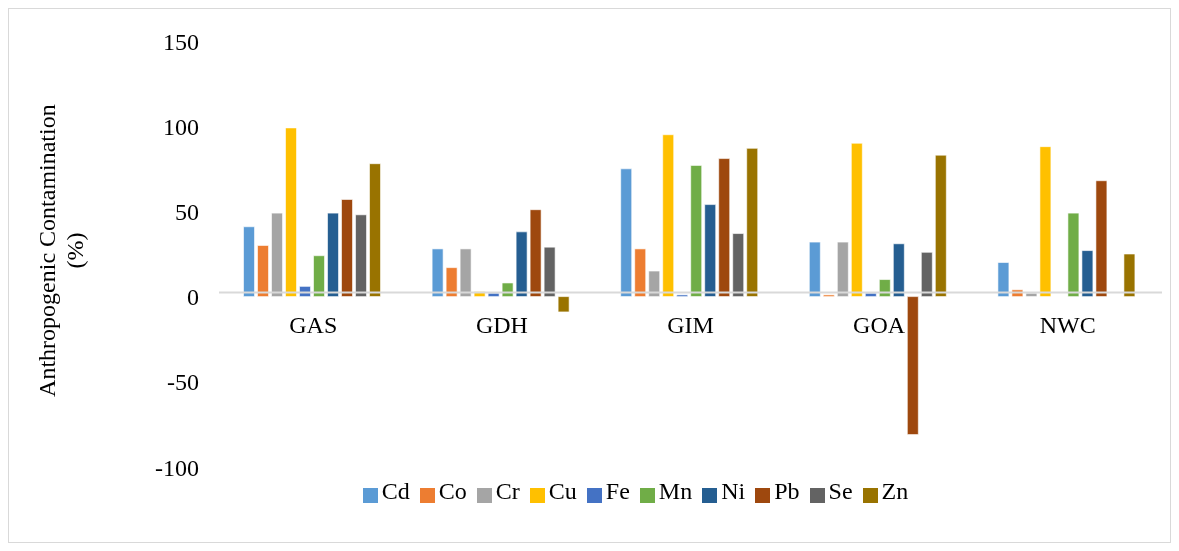 This screenshot has width=1179, height=551. I want to click on legend-label: Co, so click(452, 491).